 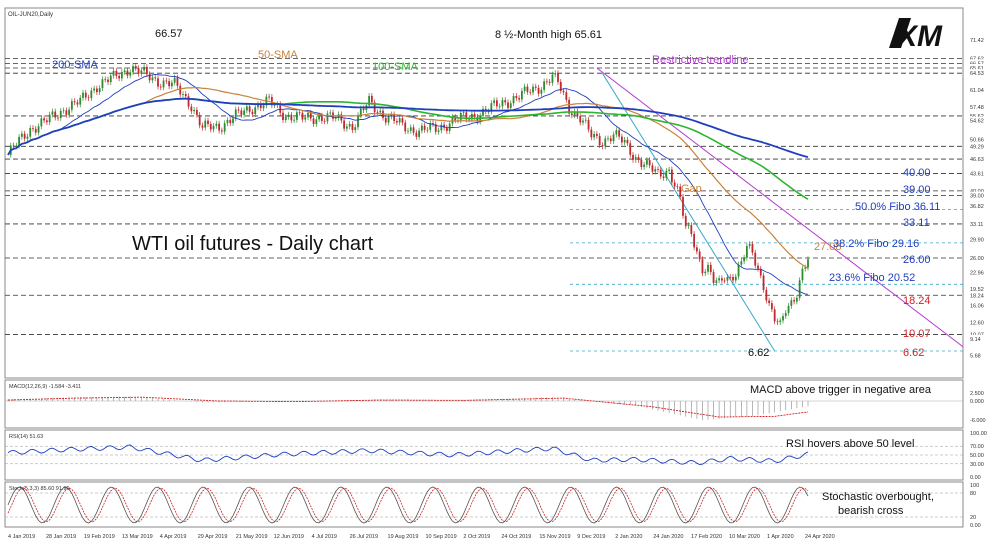 What do you see at coordinates (213, 537) in the screenshot?
I see `x-label-5: 29 Apr 2019` at bounding box center [213, 537].